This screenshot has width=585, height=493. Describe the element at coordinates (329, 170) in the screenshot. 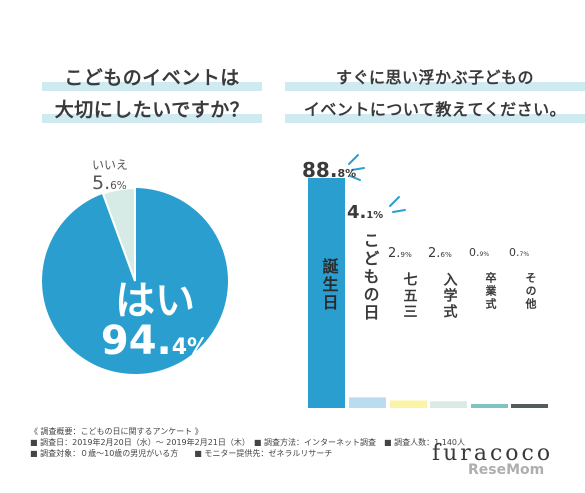

I see `bar-value-label-0: 88.8%` at that location.